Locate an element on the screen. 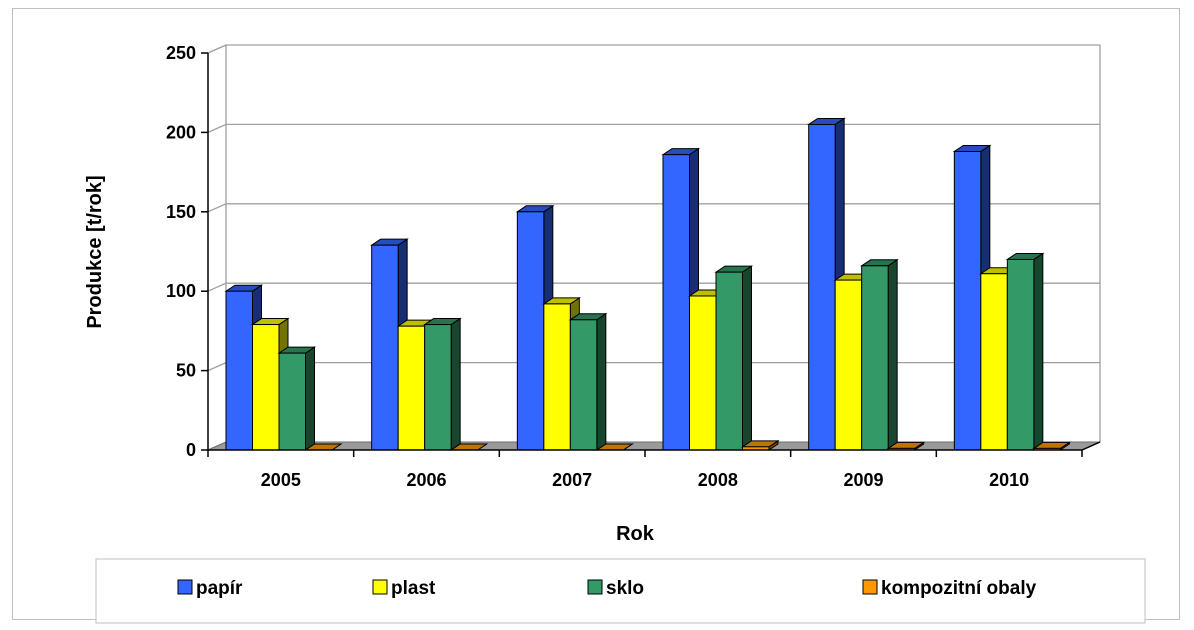  y-axis-title: Produkce [t/rok] is located at coordinates (95, 251).